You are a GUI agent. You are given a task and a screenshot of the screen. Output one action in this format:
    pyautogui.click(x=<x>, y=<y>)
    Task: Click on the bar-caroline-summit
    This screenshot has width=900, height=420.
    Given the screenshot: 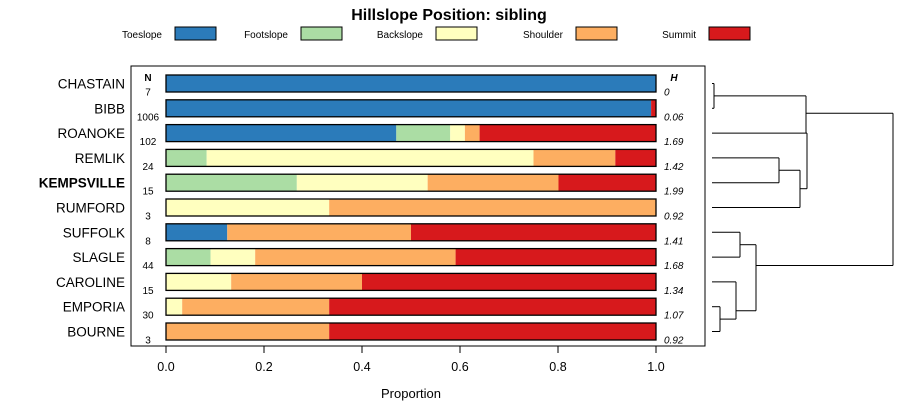 What is the action you would take?
    pyautogui.click(x=509, y=282)
    